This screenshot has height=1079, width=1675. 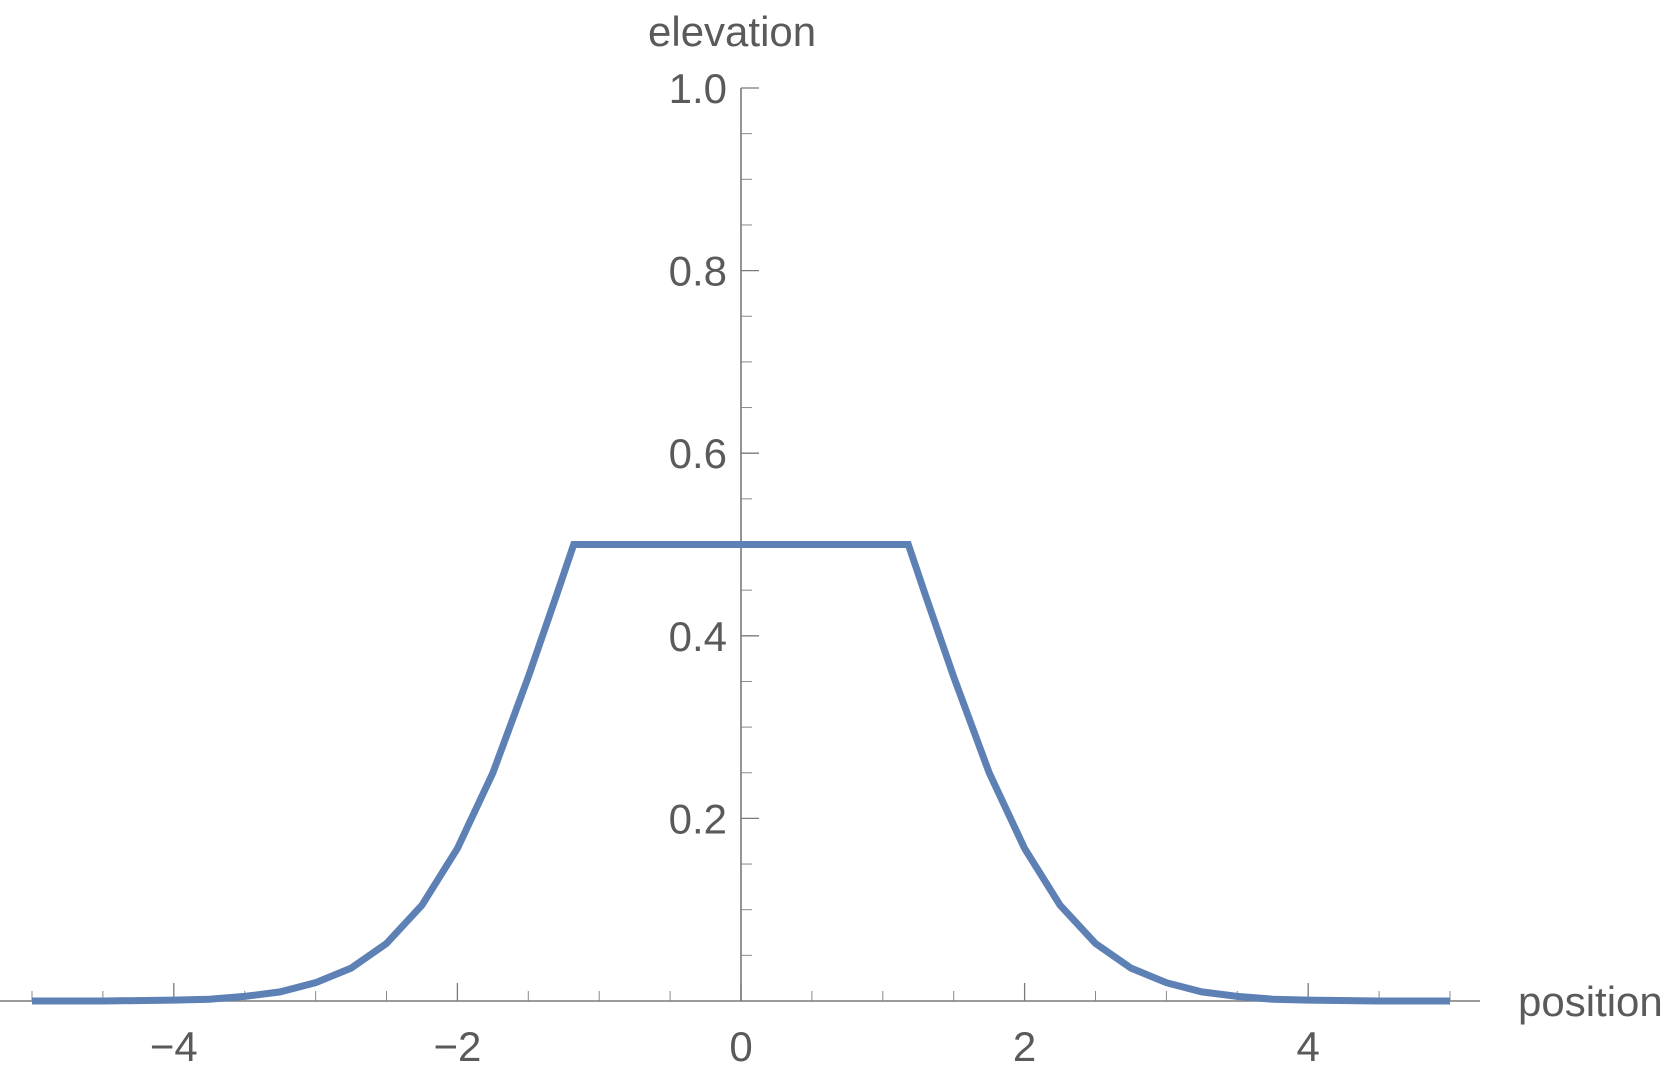 I want to click on y-tick-label: 0.8, so click(x=698, y=271).